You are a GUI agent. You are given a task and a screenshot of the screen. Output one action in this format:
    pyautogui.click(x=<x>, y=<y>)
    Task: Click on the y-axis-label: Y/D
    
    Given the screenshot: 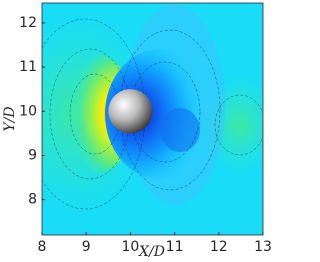 What is the action you would take?
    pyautogui.click(x=10, y=118)
    